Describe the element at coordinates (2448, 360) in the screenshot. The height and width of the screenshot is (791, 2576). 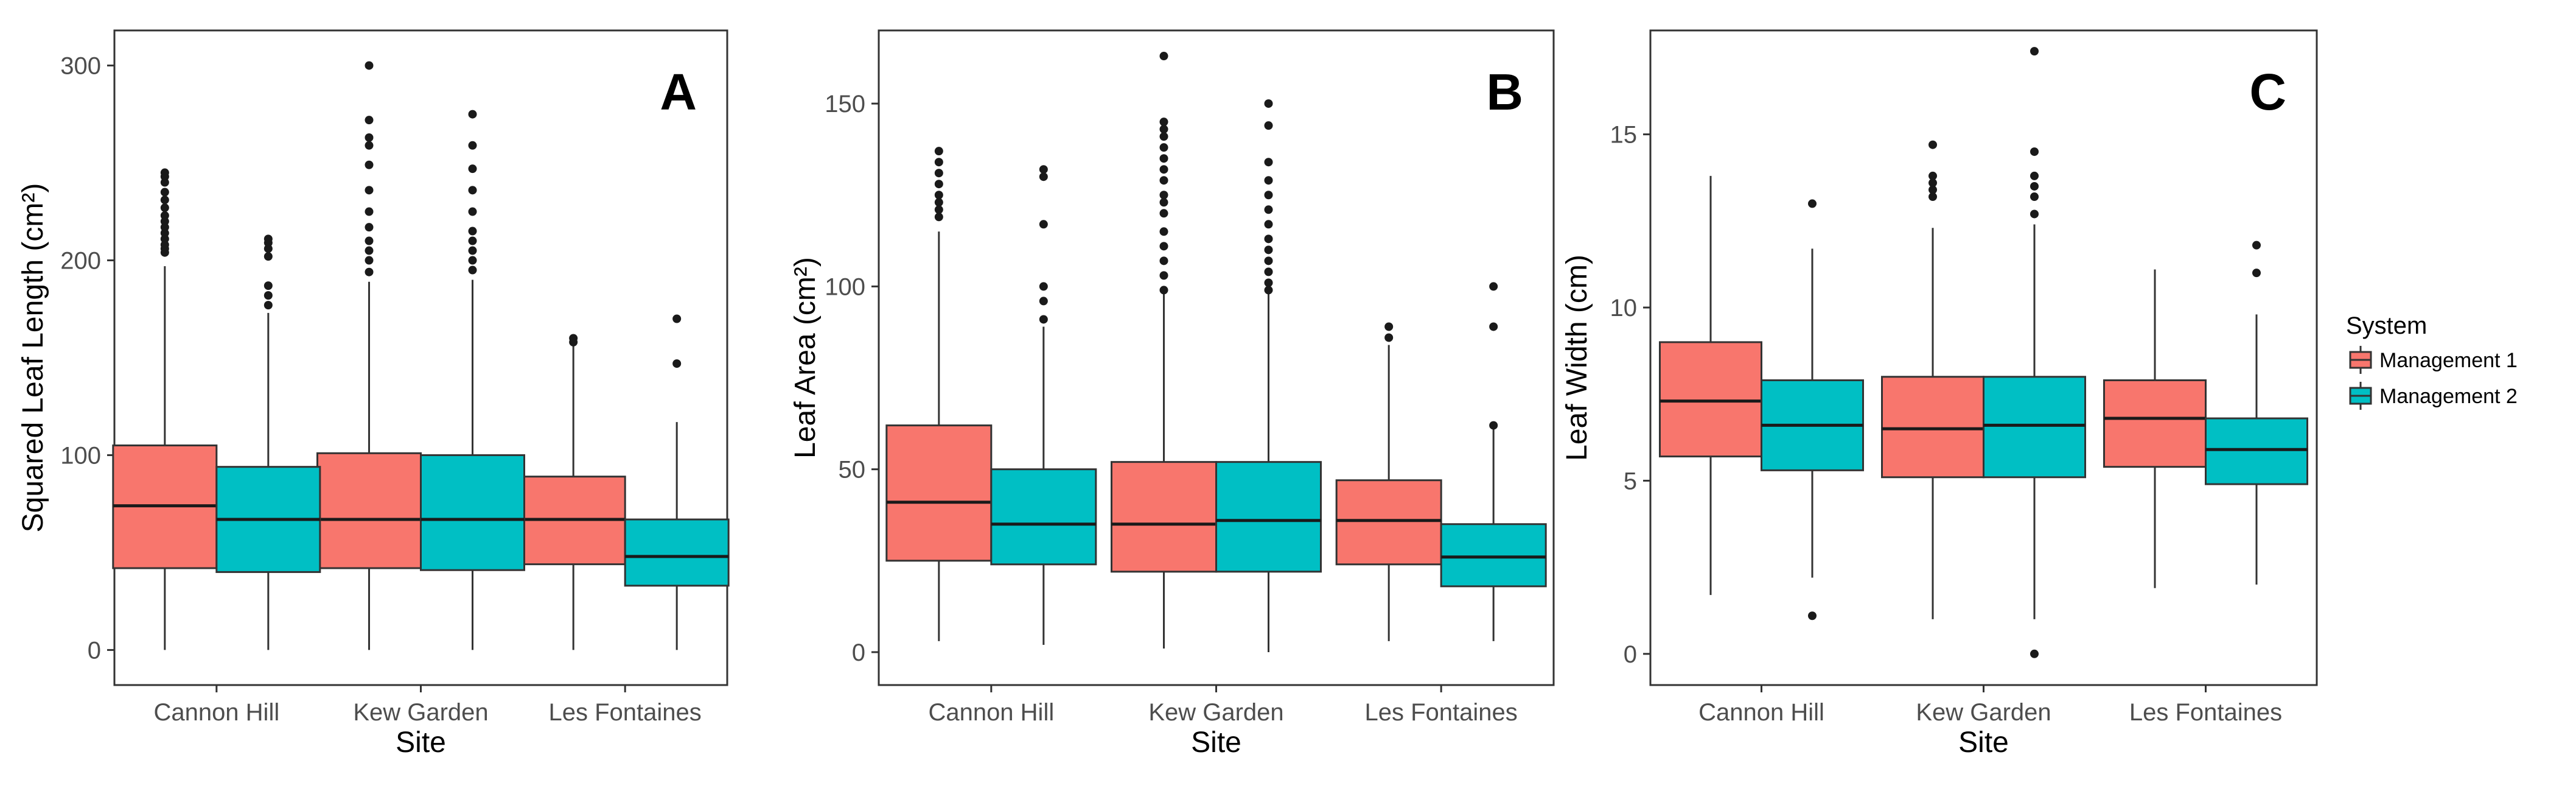
I see `legend-label-management-1: Management 1` at that location.